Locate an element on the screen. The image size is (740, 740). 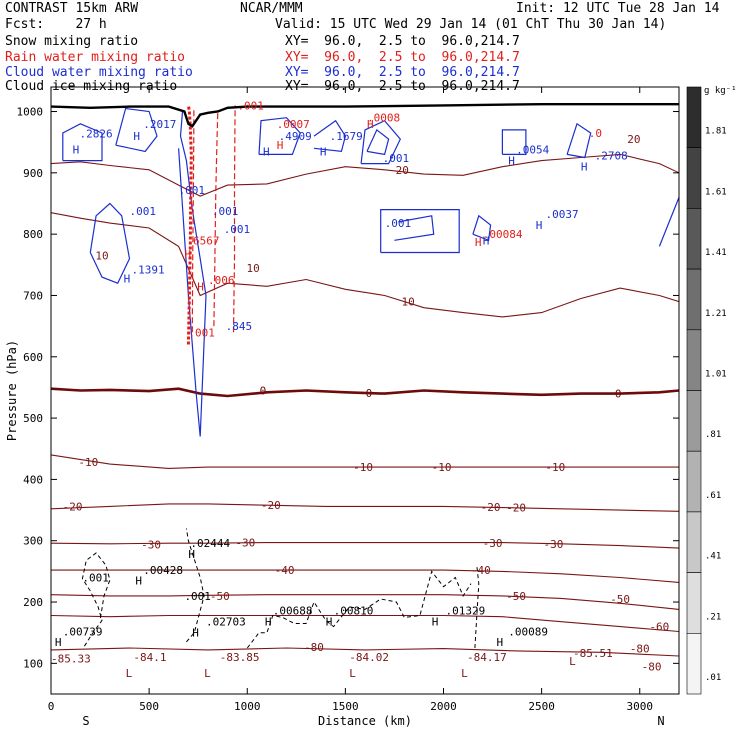
colorbar-label: 1.41 is located at coordinates (716, 253).